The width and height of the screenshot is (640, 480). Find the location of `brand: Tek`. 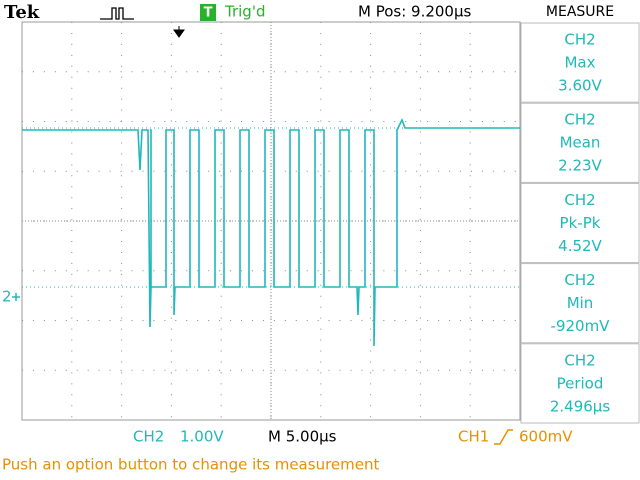

brand: Tek is located at coordinates (22, 12).